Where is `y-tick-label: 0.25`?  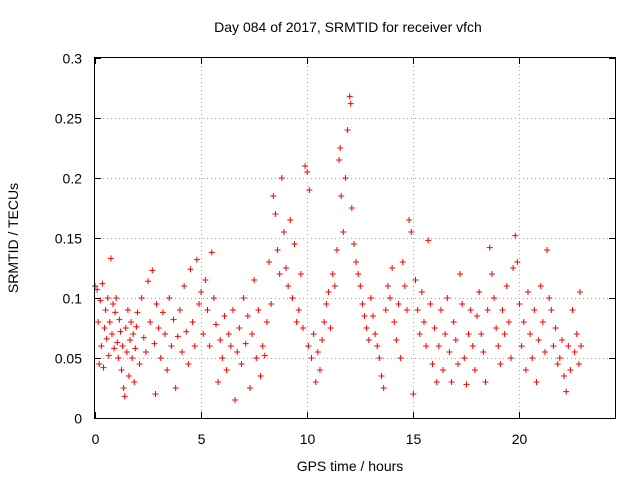
y-tick-label: 0.25 is located at coordinates (68, 119).